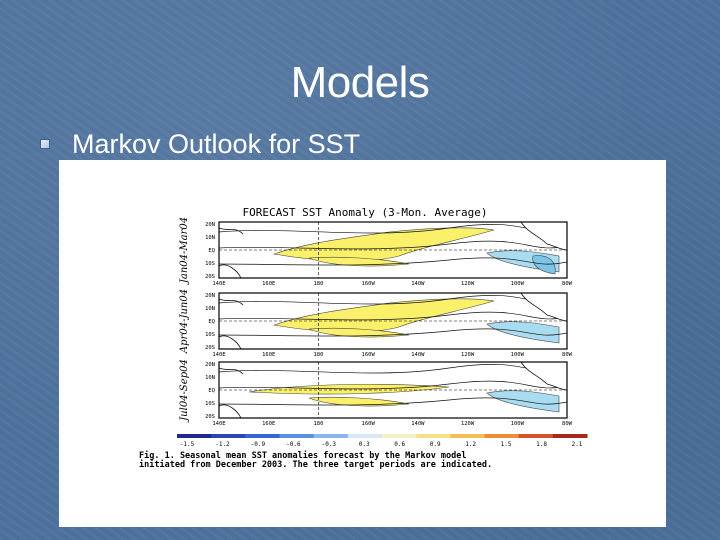  What do you see at coordinates (577, 444) in the screenshot?
I see `colorbar-tick-label: 2.1` at bounding box center [577, 444].